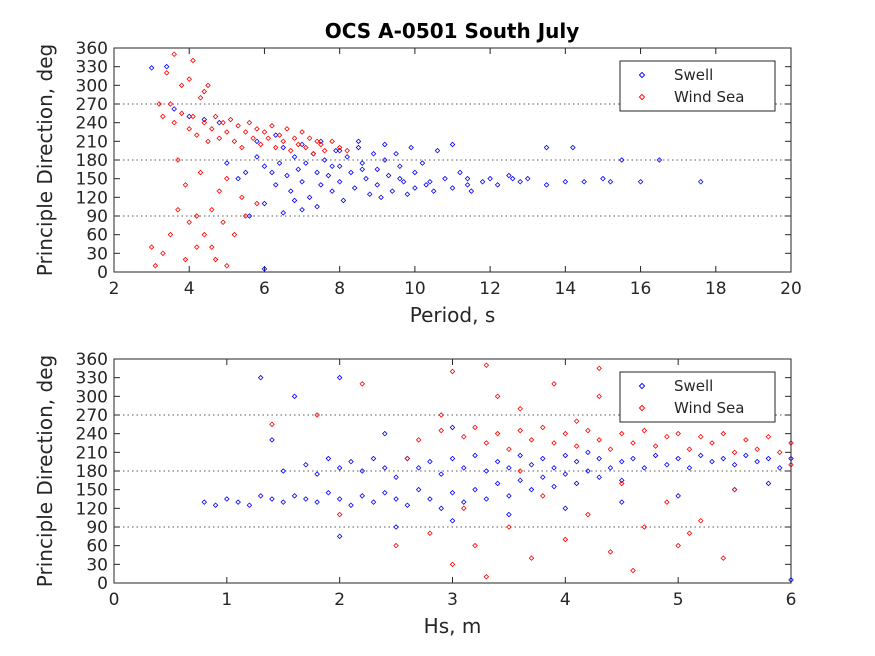  I want to click on y-tick-label: 30, so click(97, 565).